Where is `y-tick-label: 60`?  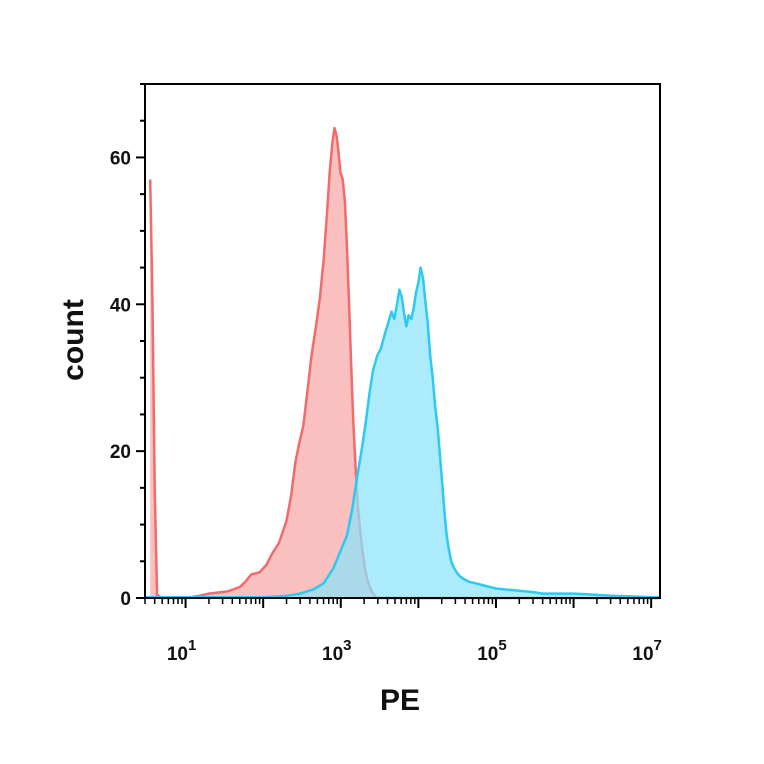 y-tick-label: 60 is located at coordinates (120, 158).